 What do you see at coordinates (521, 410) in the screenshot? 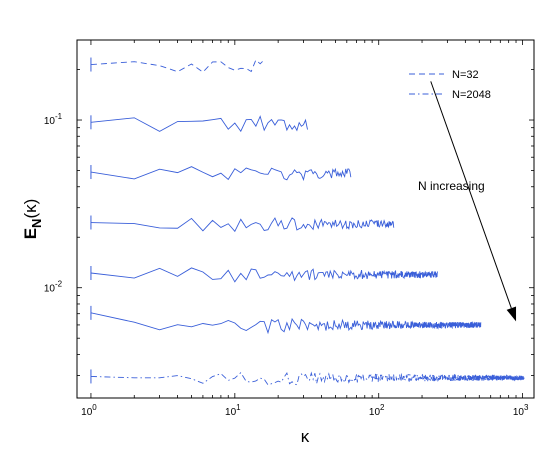
I see `x-tick-label: 10³` at bounding box center [521, 410].